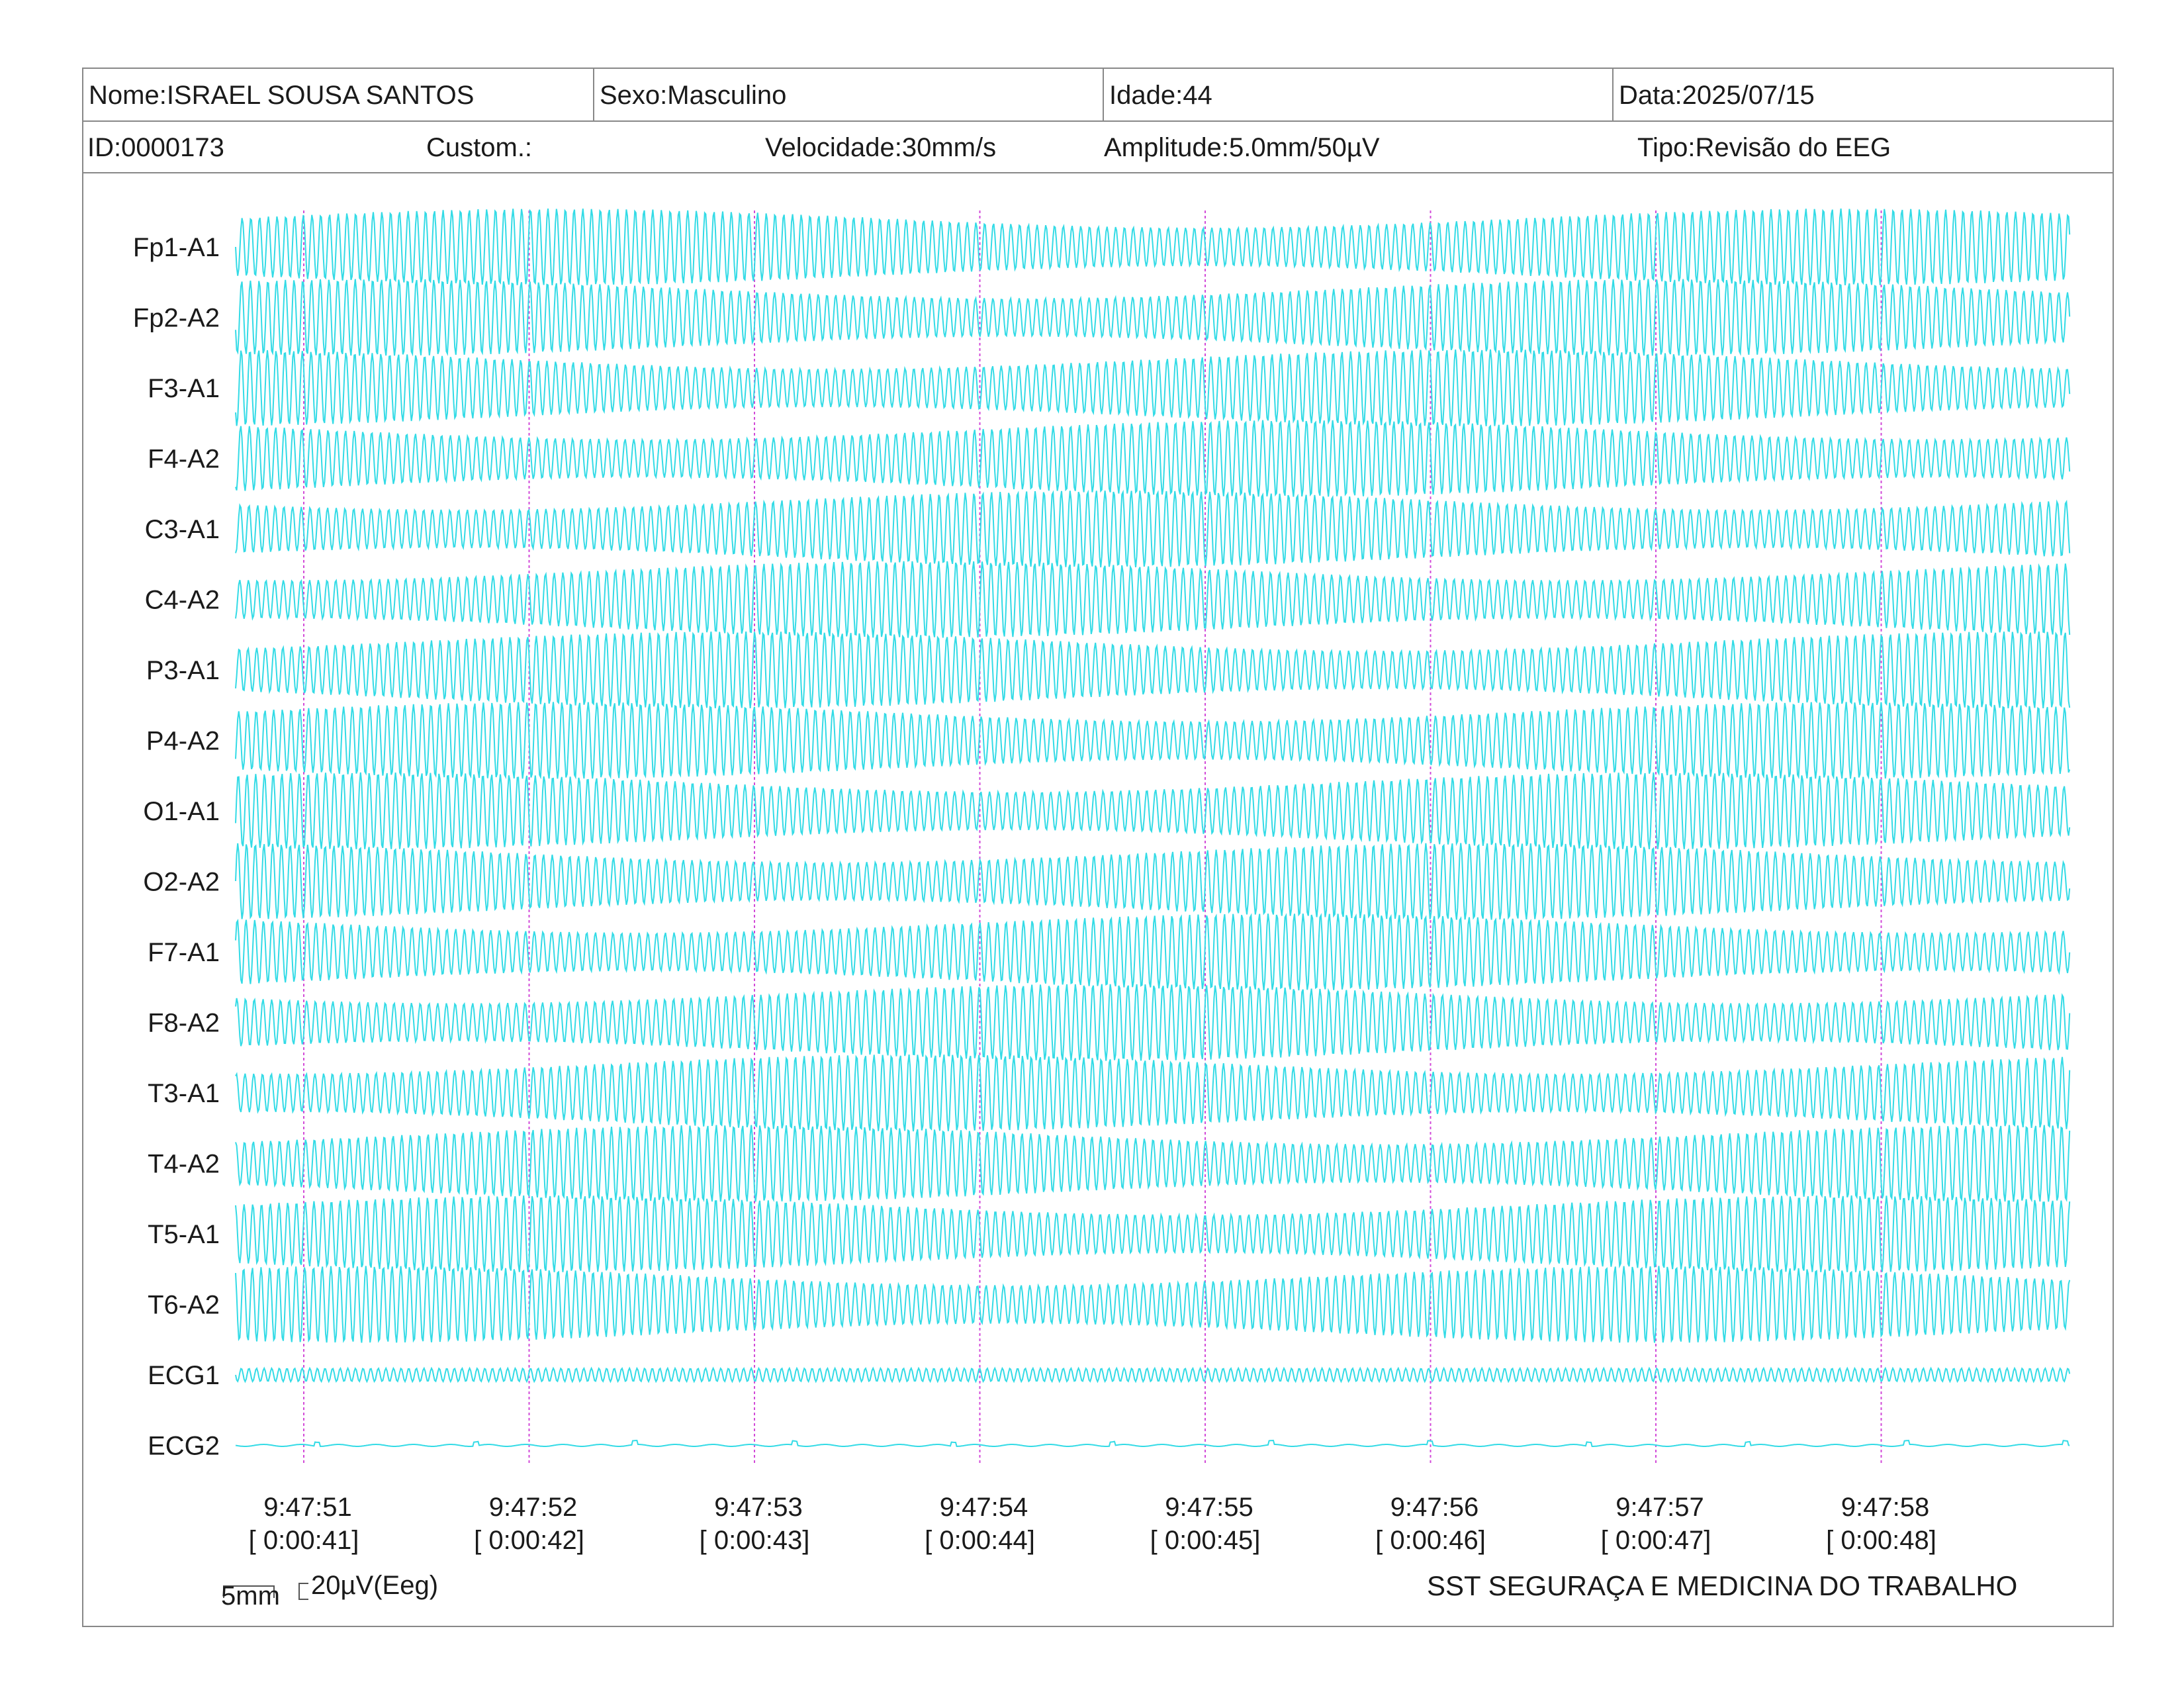 The width and height of the screenshot is (2184, 1688). What do you see at coordinates (375, 1585) in the screenshot?
I see `amp-scale-label: 20µV(Eeg)` at bounding box center [375, 1585].